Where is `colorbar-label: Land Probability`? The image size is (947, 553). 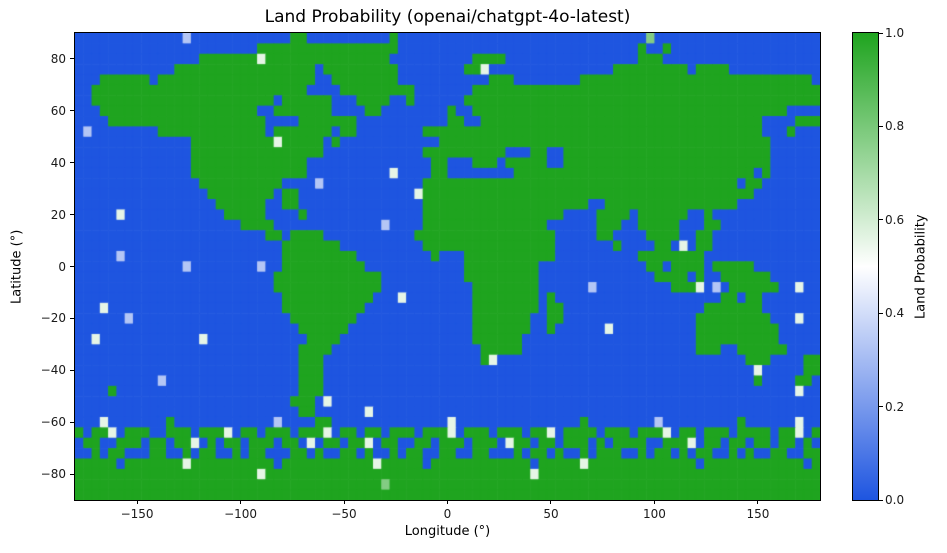 colorbar-label: Land Probability is located at coordinates (921, 266).